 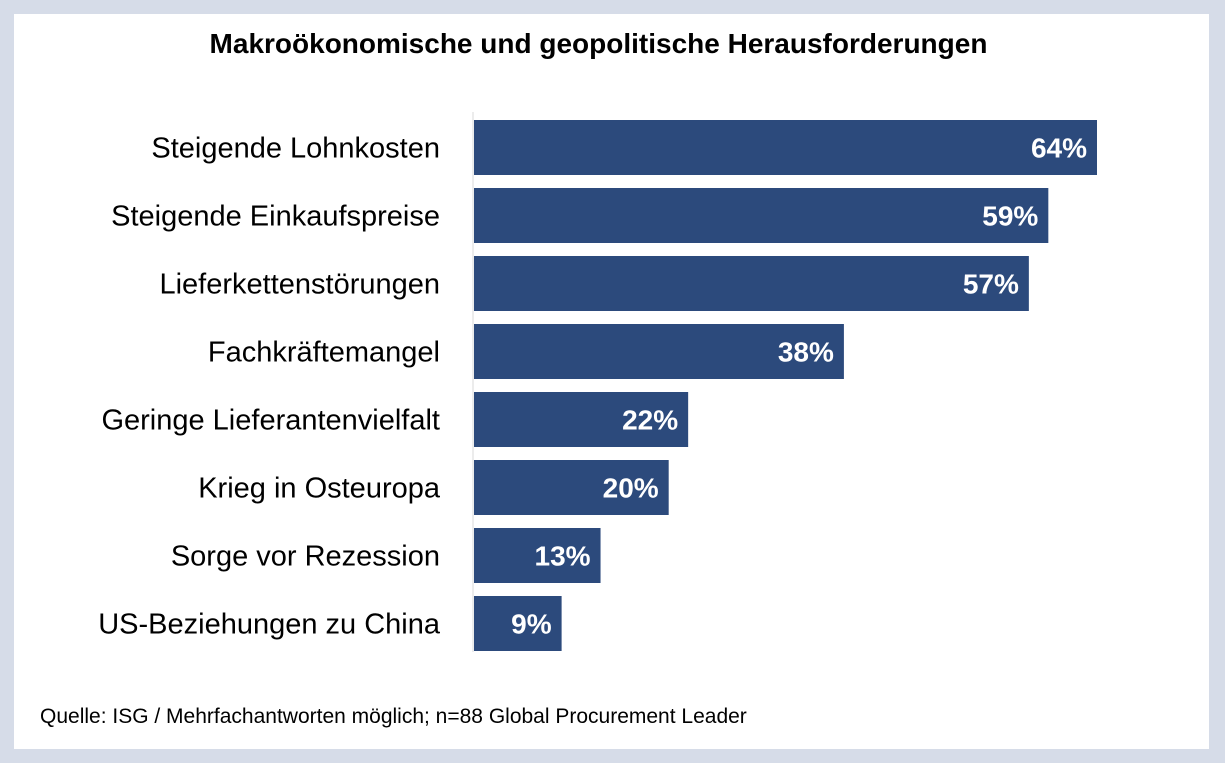 I want to click on category-label: US-Beziehungen zu China, so click(x=269, y=625).